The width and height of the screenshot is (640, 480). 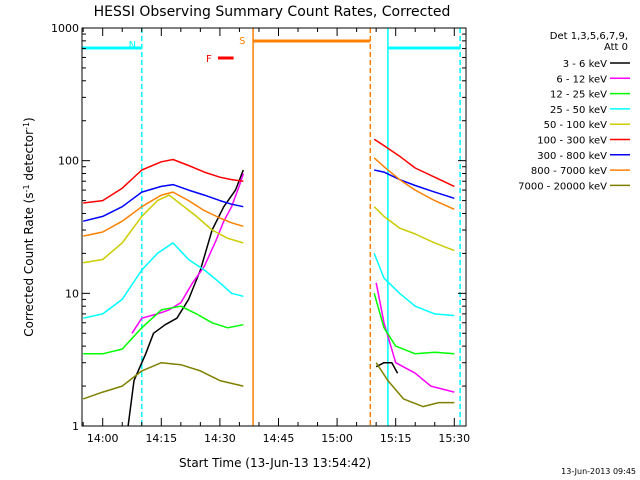 What do you see at coordinates (132, 45) in the screenshot?
I see `night-bar-label: N` at bounding box center [132, 45].